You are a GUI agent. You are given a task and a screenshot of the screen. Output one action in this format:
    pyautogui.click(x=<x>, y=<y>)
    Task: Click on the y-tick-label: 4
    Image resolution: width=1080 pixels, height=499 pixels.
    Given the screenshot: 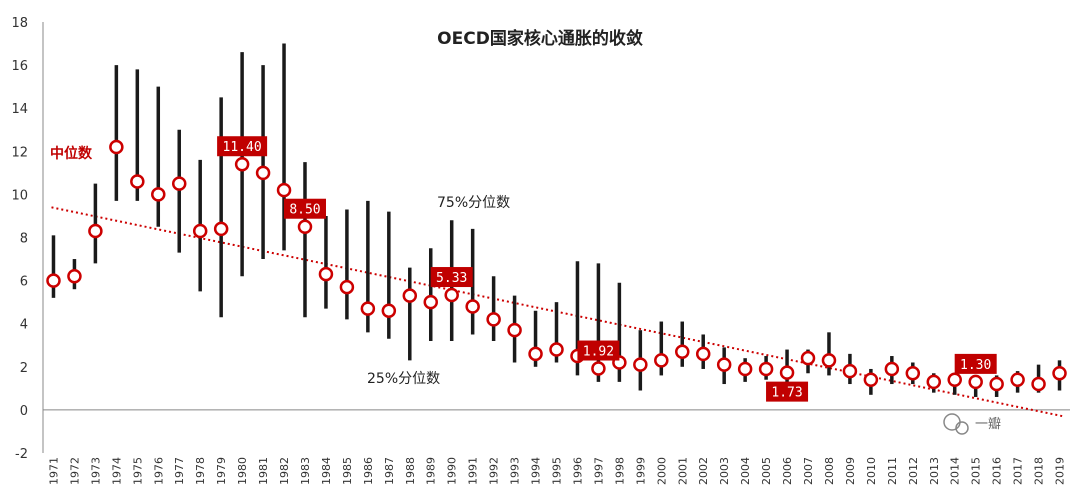 What is the action you would take?
    pyautogui.click(x=24, y=325)
    